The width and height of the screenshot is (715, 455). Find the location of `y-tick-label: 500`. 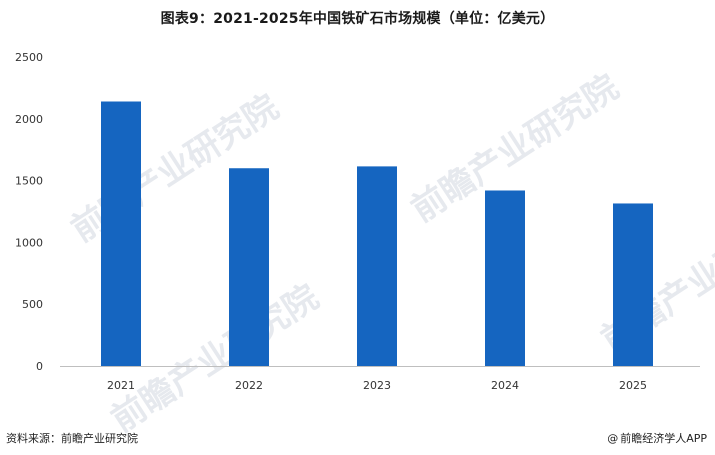

y-tick-label: 500 is located at coordinates (32, 304).